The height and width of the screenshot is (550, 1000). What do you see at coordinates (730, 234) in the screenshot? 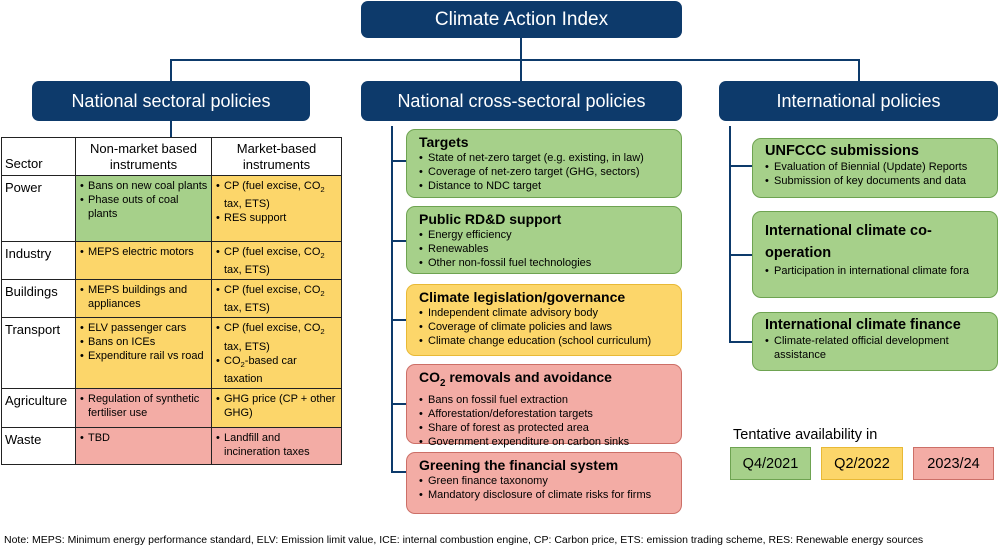
I see `intl-spine` at bounding box center [730, 234].